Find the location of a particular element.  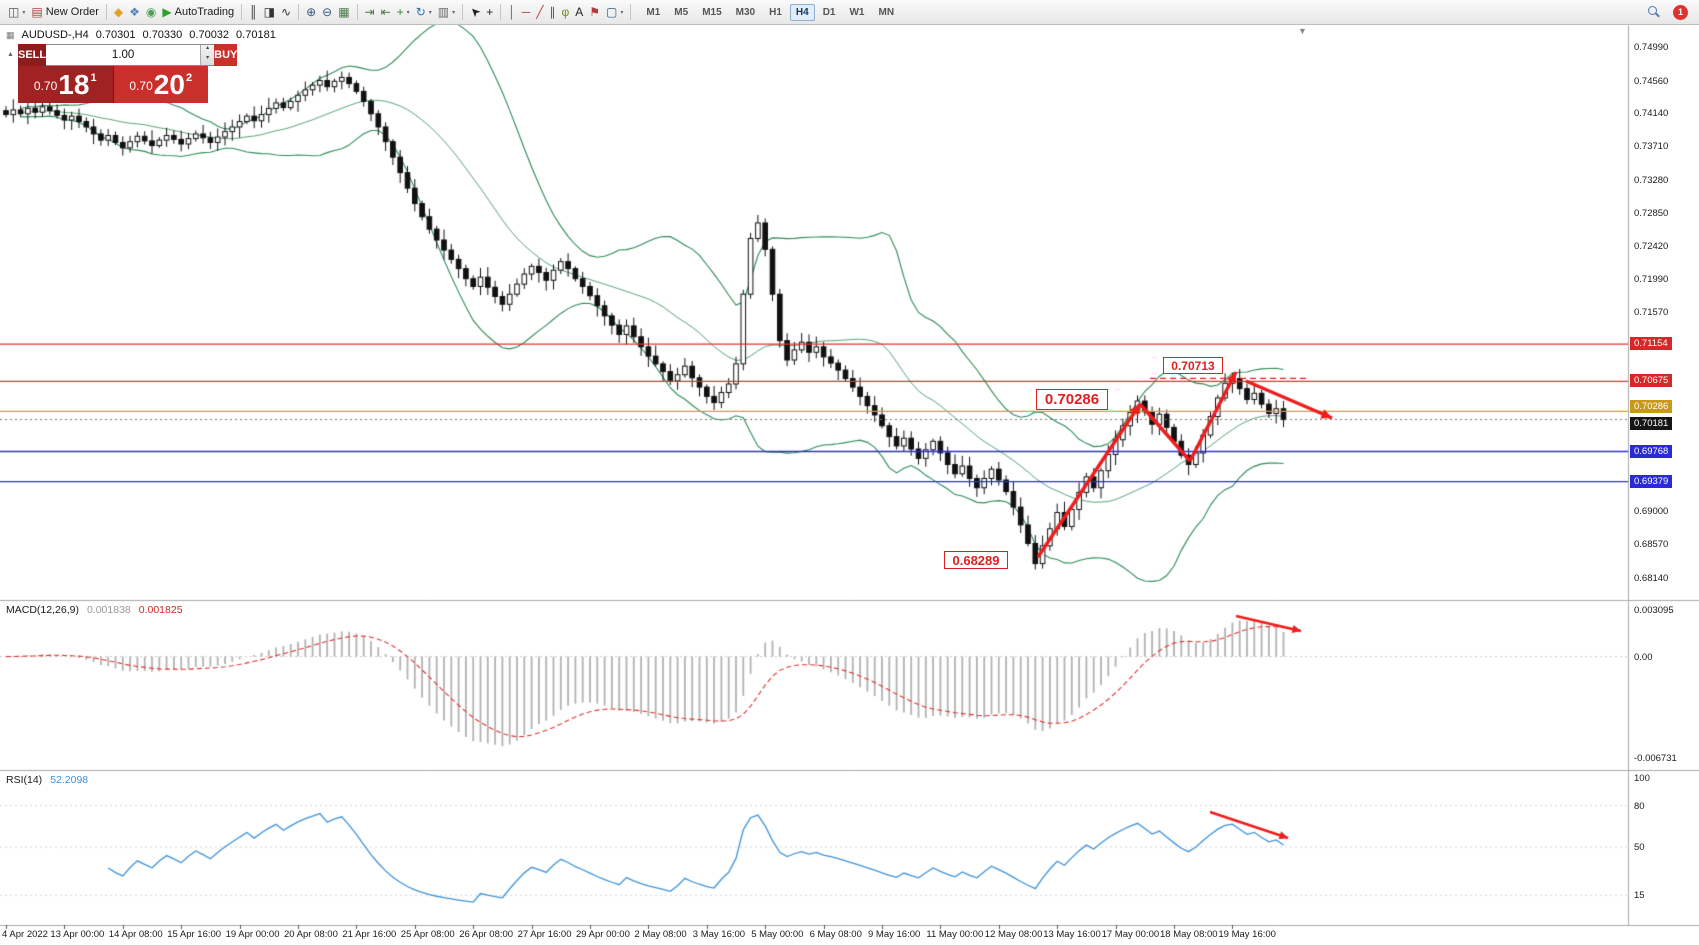

timeframe-d1-button: D1 is located at coordinates (829, 12).